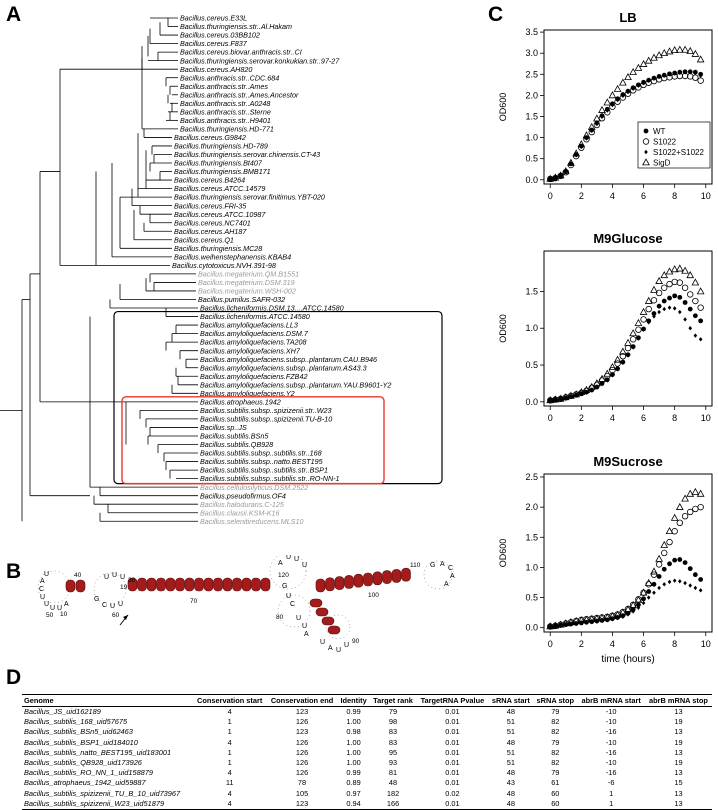 The image size is (718, 810). I want to click on y-tick-label: 0.0, so click(531, 628).